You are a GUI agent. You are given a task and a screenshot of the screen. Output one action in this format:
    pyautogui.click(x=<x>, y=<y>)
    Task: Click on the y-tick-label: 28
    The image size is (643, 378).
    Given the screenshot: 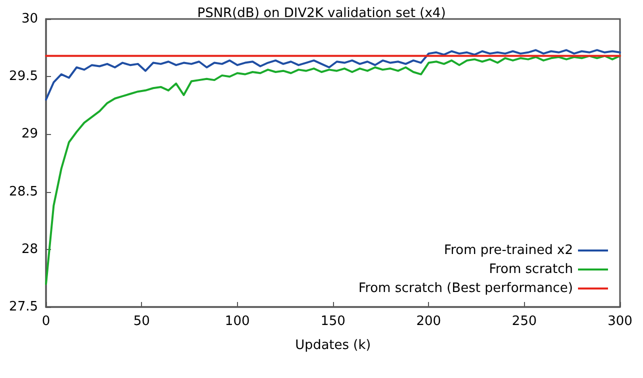 What is the action you would take?
    pyautogui.click(x=29, y=249)
    